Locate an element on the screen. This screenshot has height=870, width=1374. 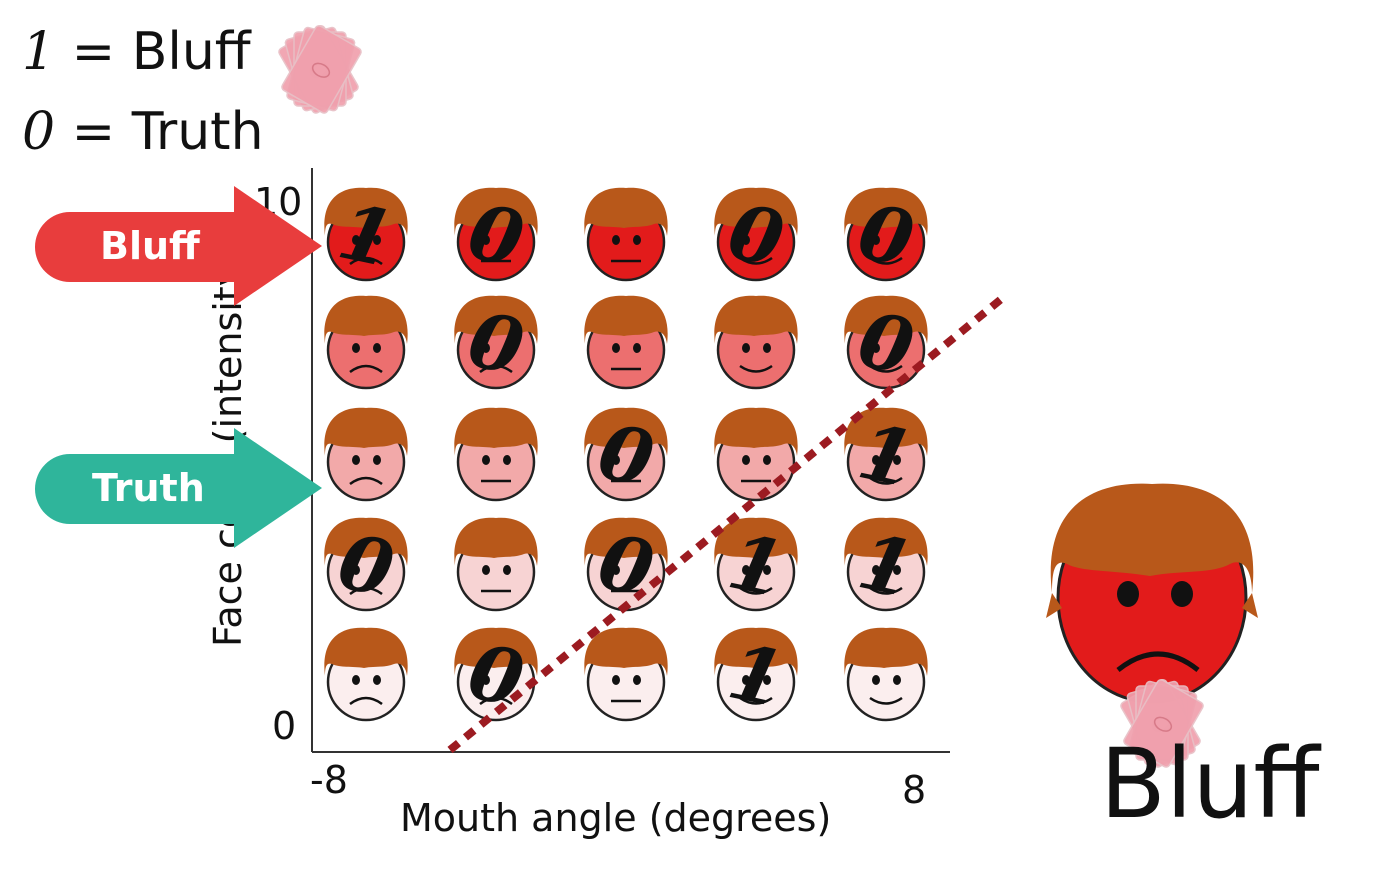
x-axis-title: Mouth angle (degrees) is located at coordinates (616, 818).